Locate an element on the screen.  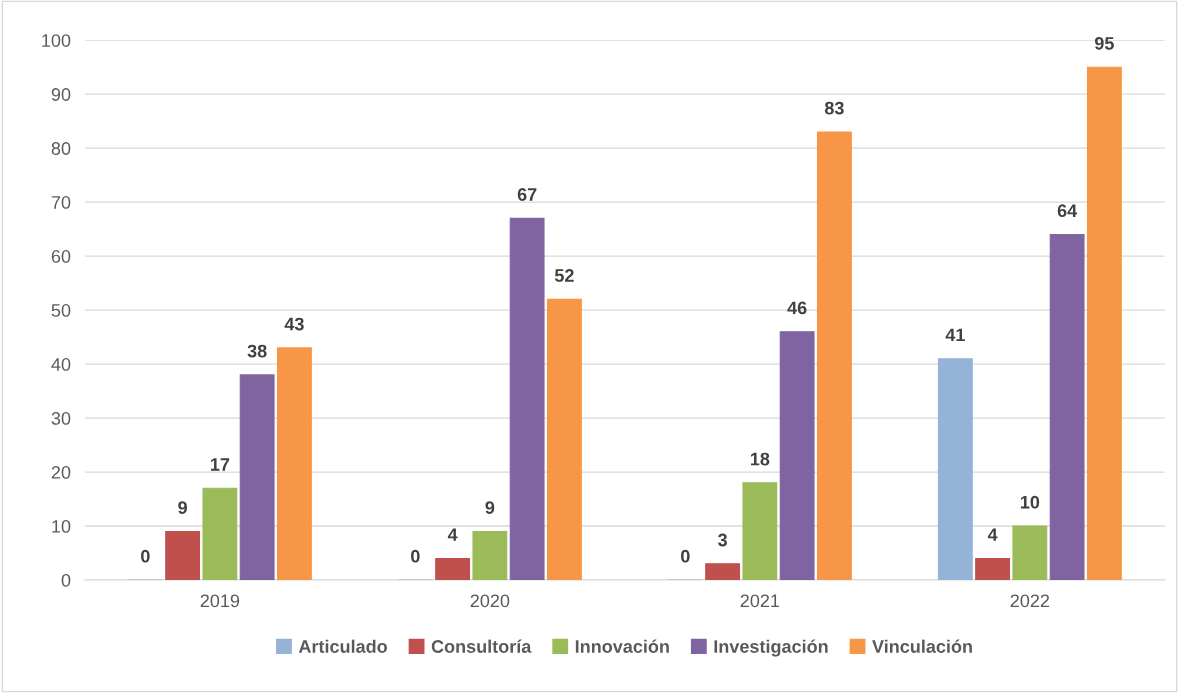
legend-label: Innovación is located at coordinates (622, 646).